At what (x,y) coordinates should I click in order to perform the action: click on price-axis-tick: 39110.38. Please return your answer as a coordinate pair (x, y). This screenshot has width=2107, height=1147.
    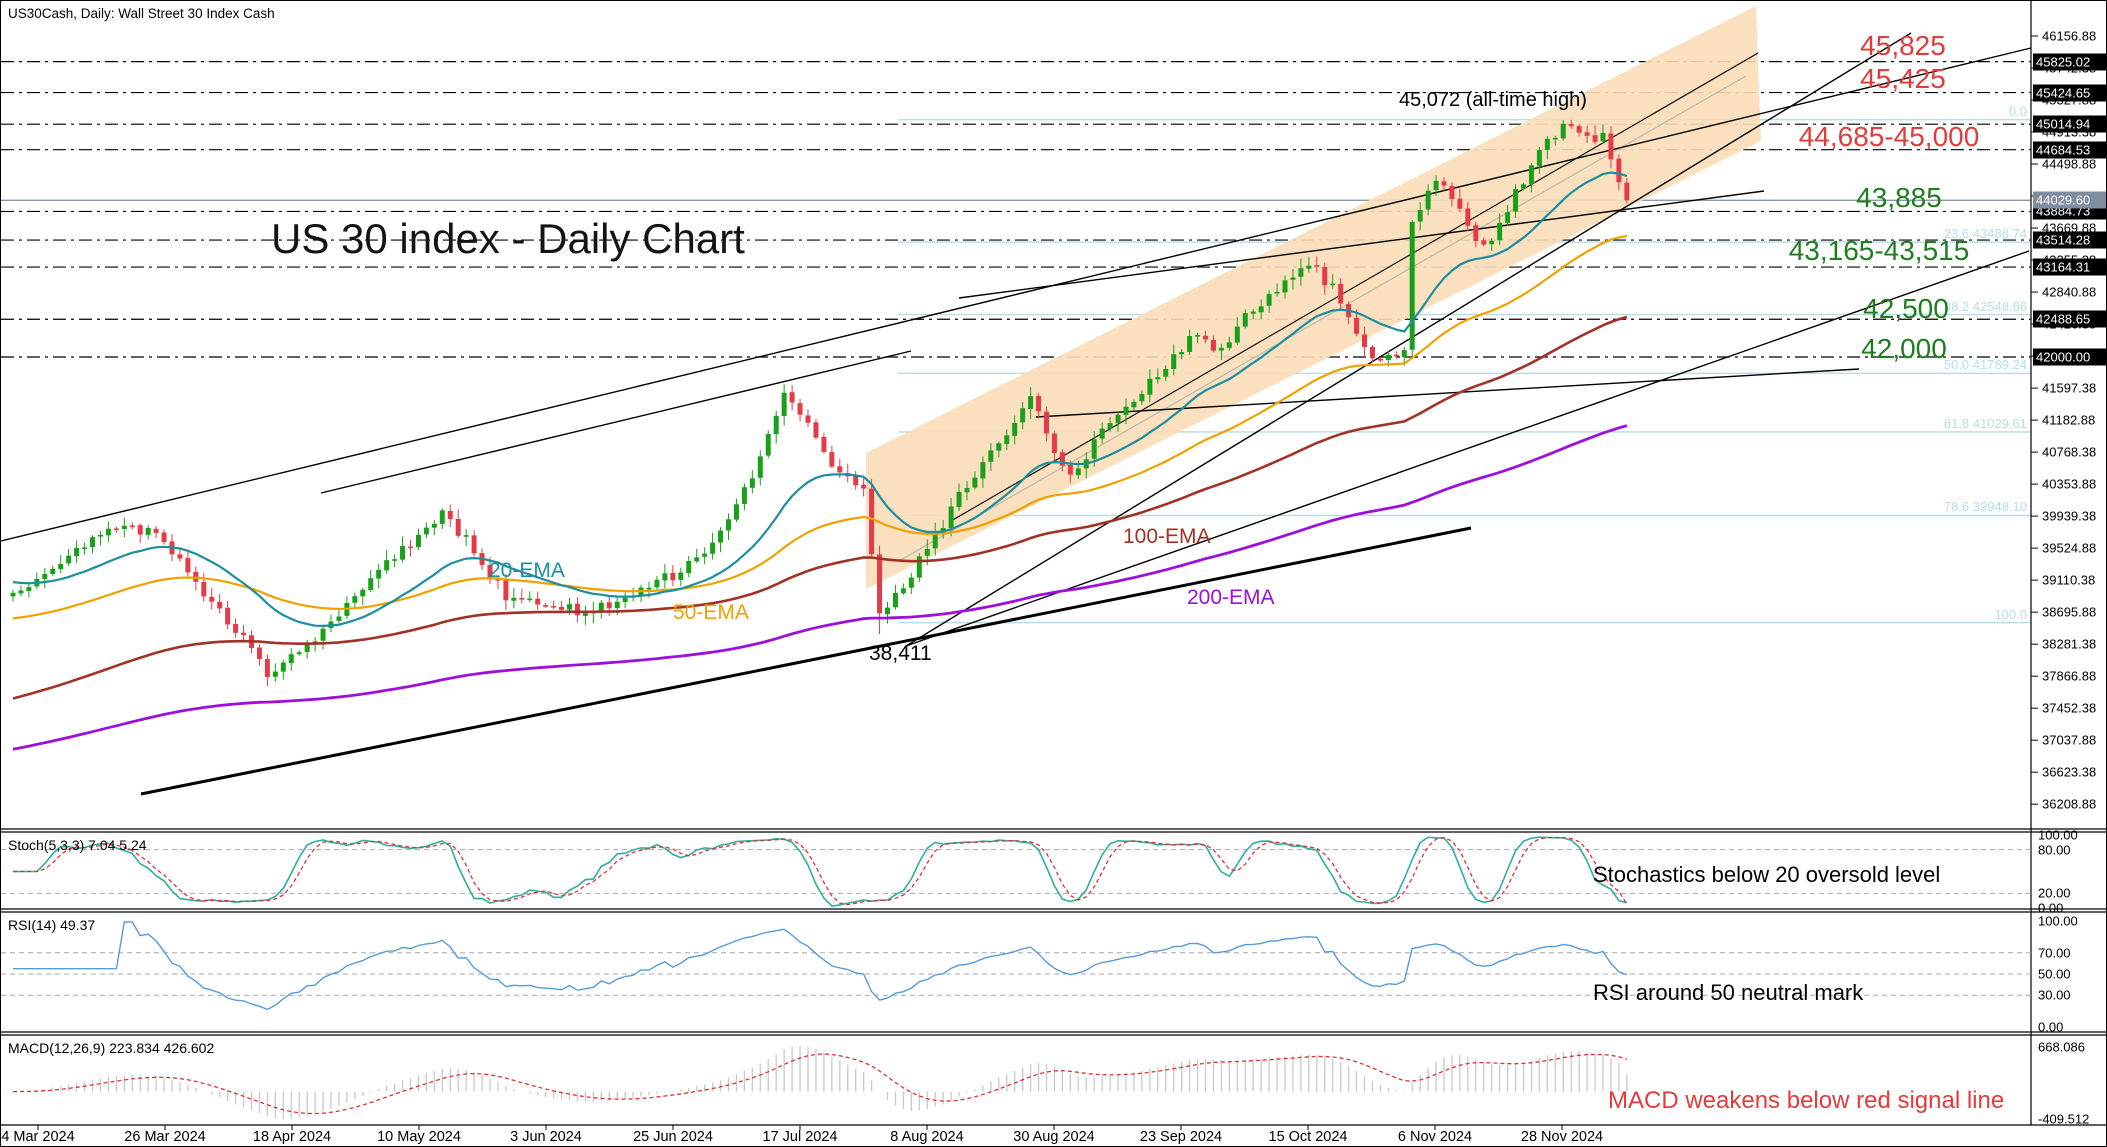
    Looking at the image, I should click on (2069, 580).